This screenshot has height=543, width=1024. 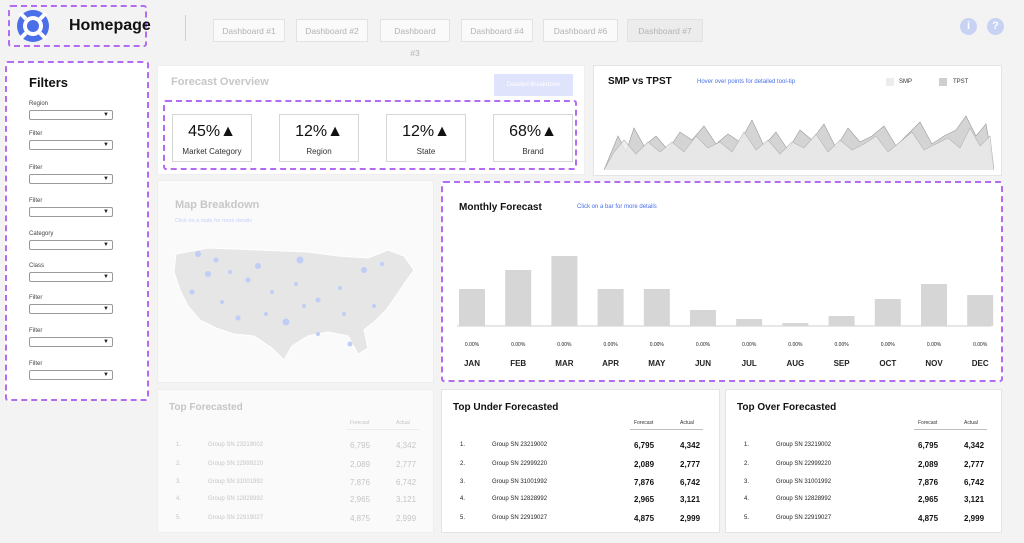 I want to click on tab-dashboard-1: Dashboard #1, so click(x=249, y=30).